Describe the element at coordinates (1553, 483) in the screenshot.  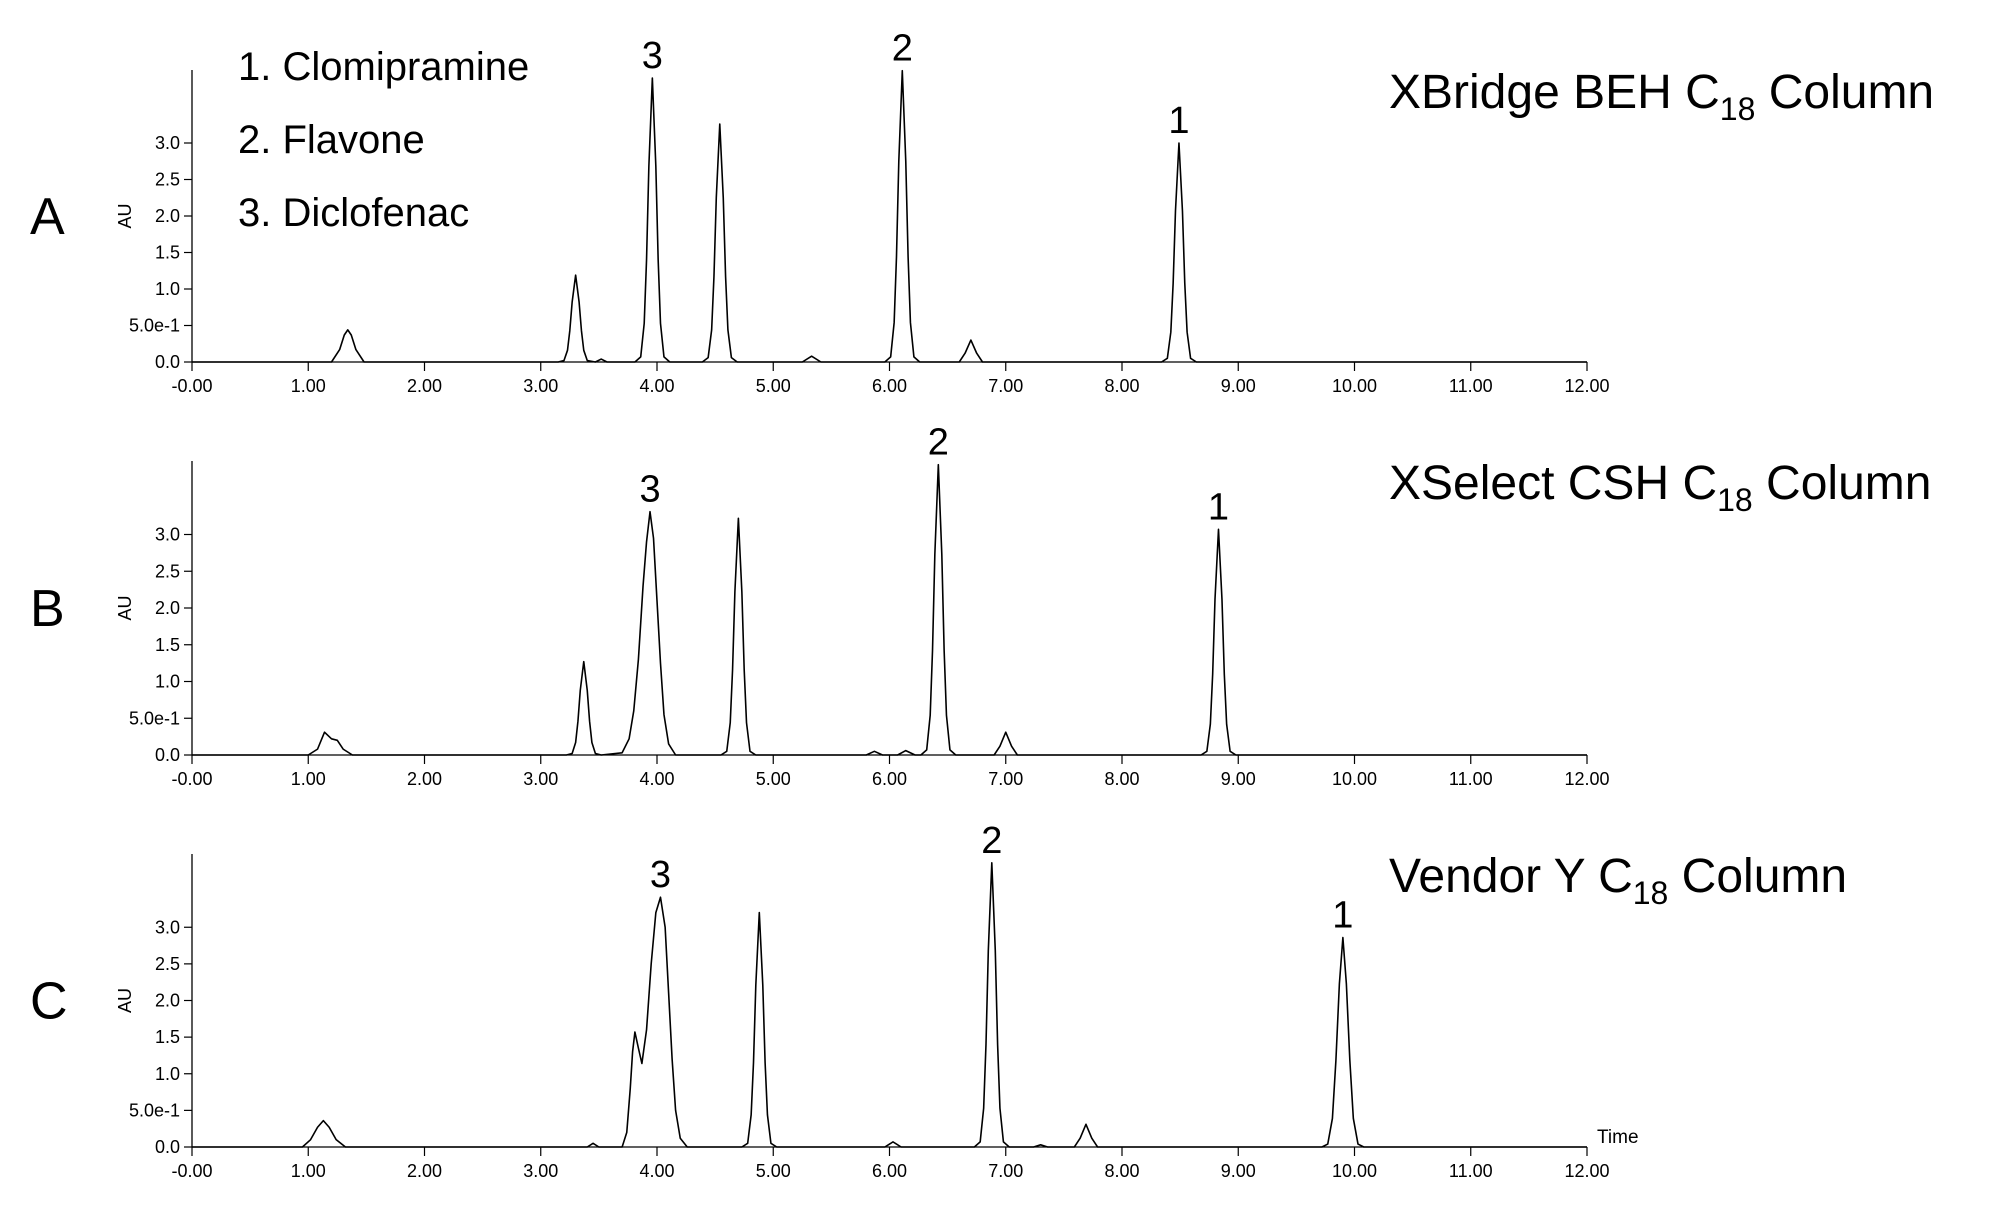
I see `title-part: XSelect CSH C` at that location.